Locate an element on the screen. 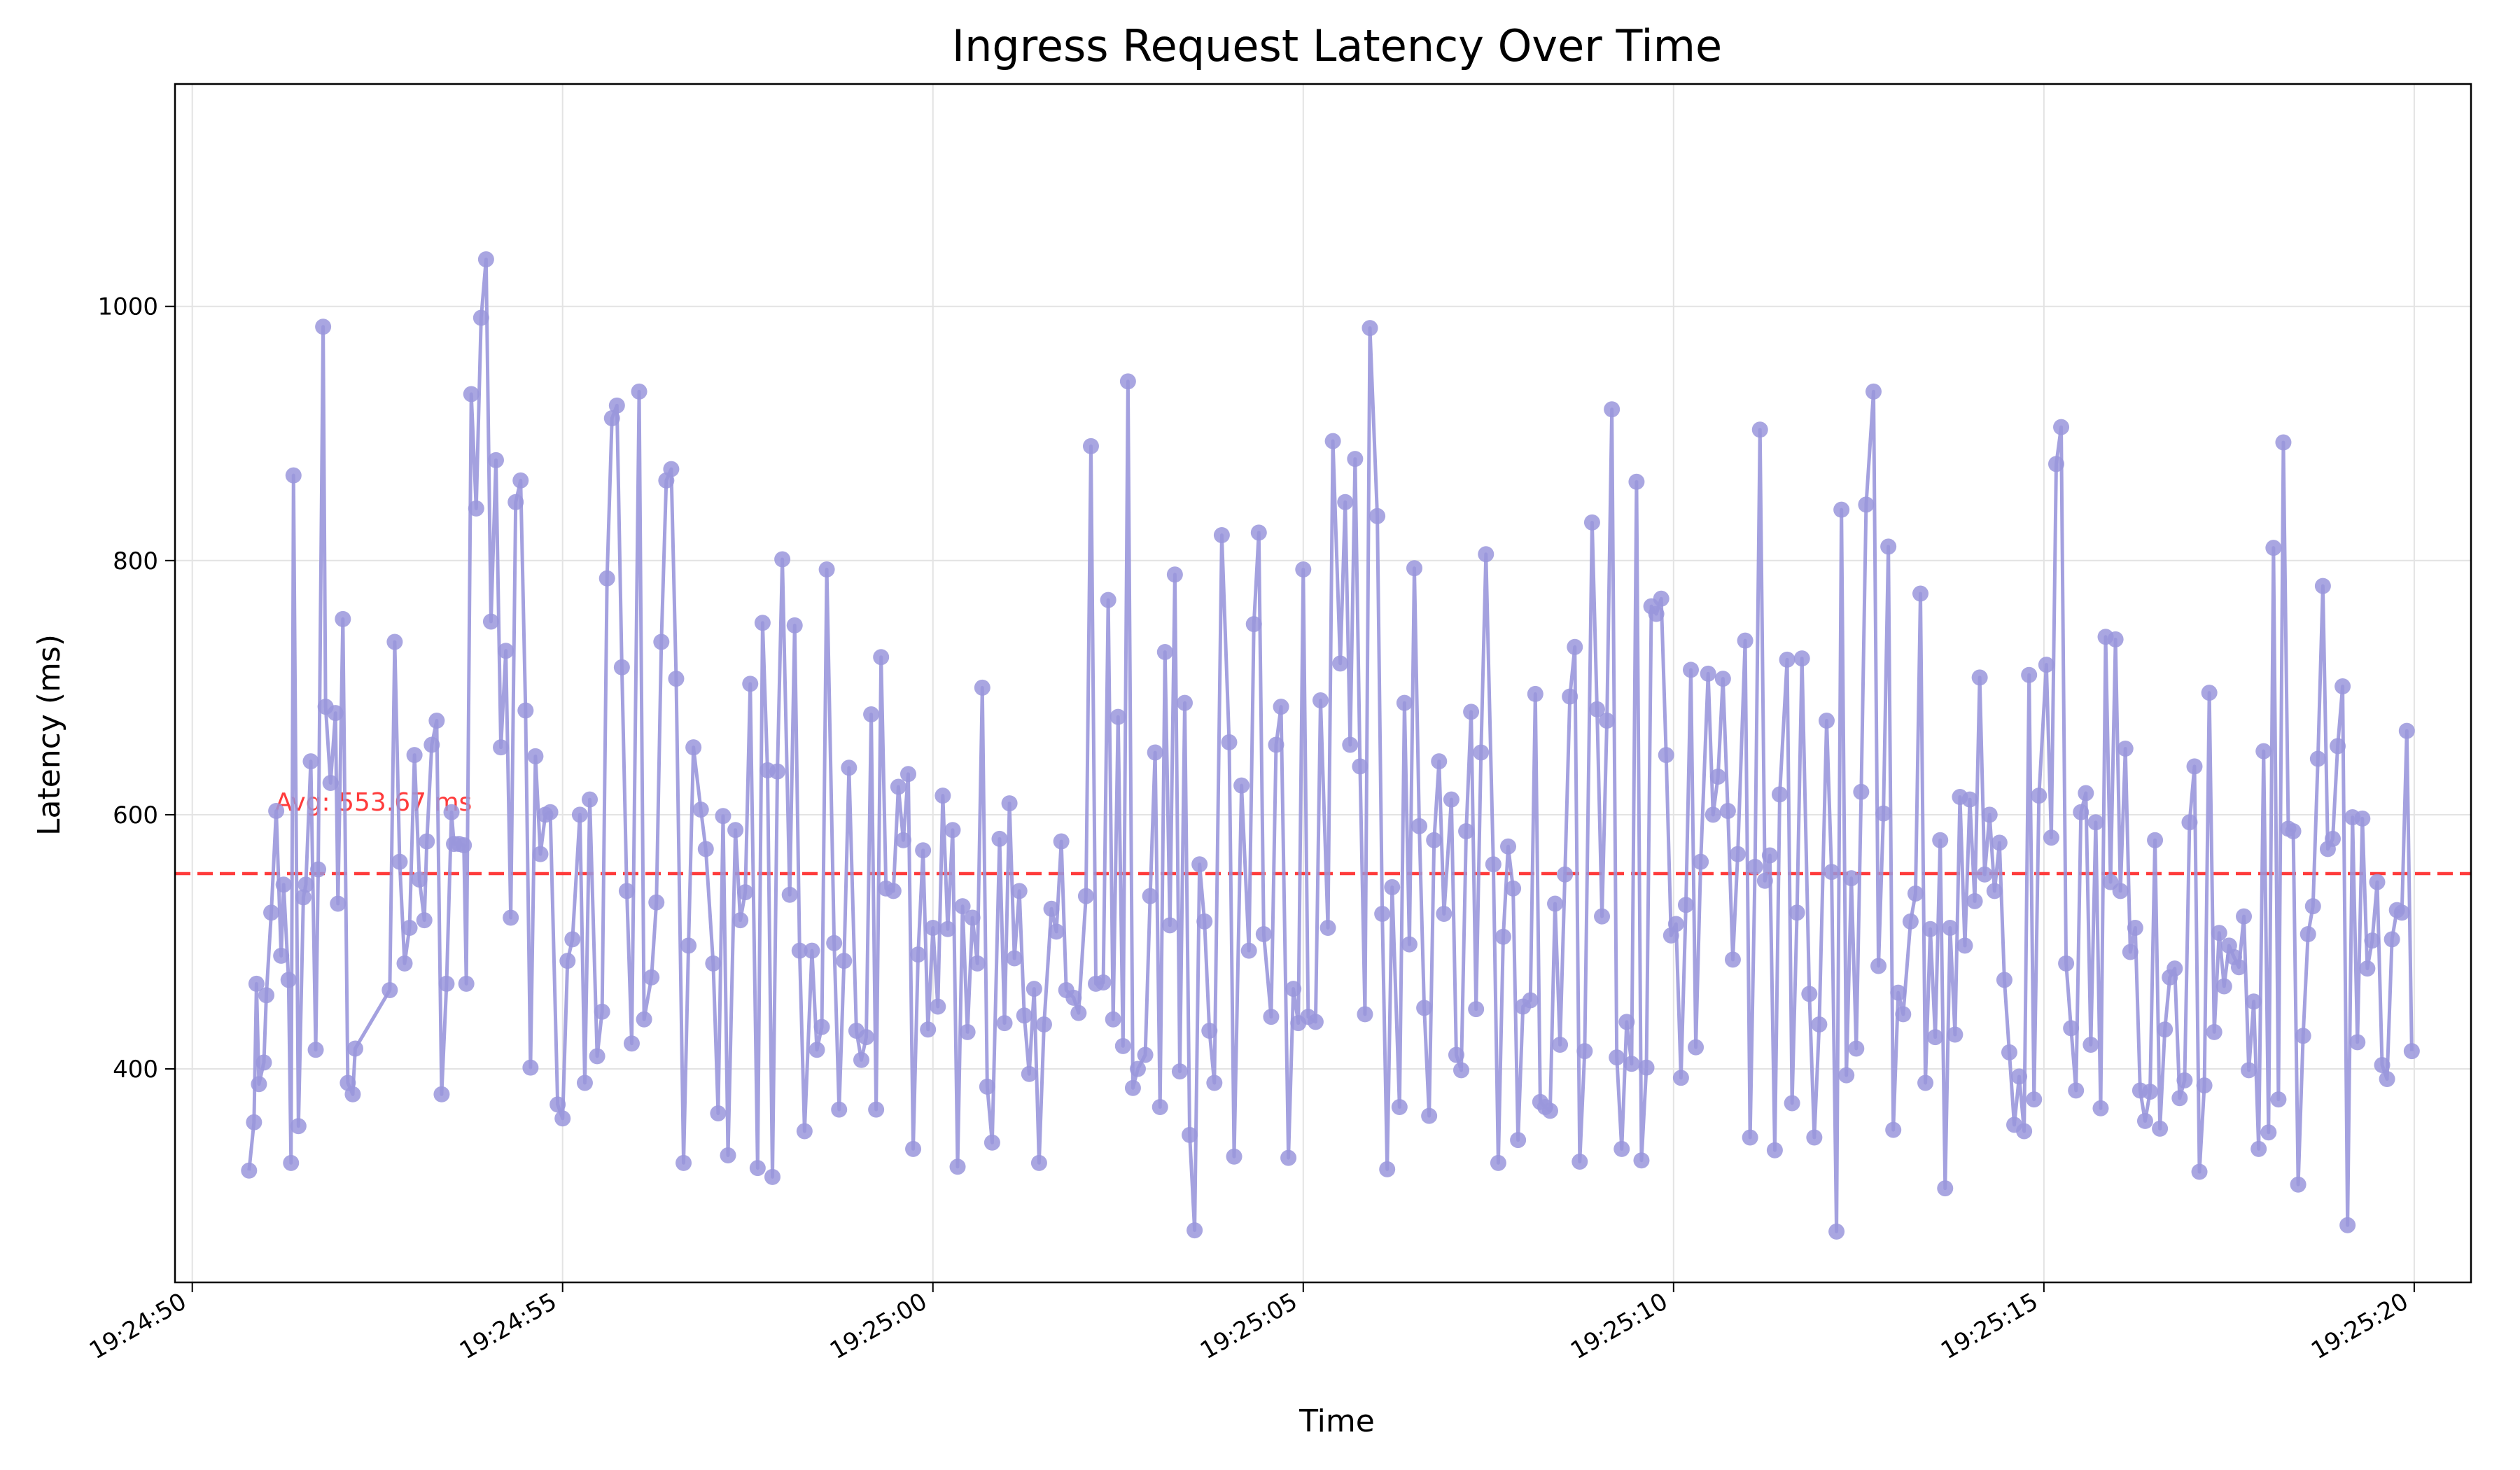 The width and height of the screenshot is (2520, 1470). x-axis-label: Time is located at coordinates (1336, 1421).